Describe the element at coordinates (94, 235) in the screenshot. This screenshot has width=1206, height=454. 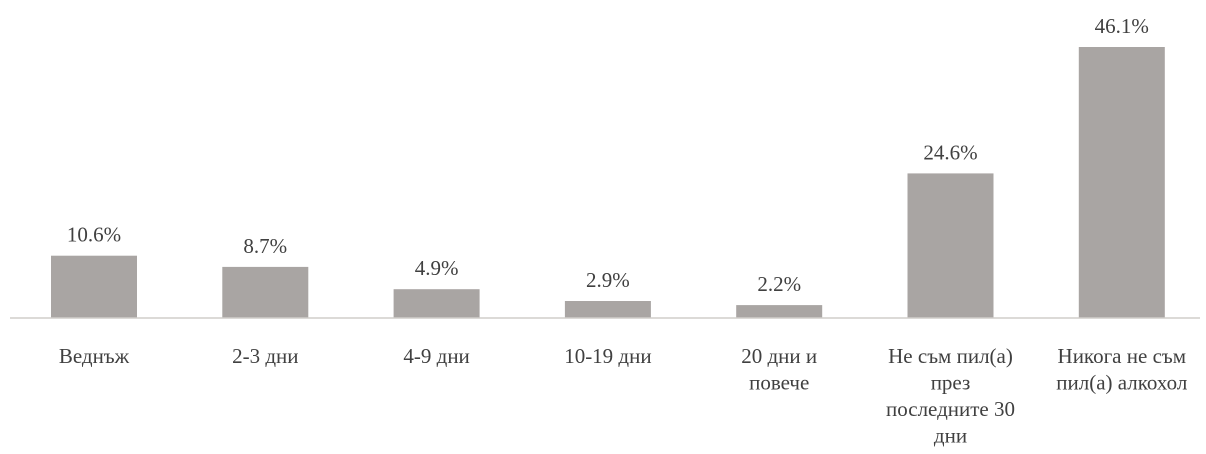
I see `data-label-0: 10.6%` at that location.